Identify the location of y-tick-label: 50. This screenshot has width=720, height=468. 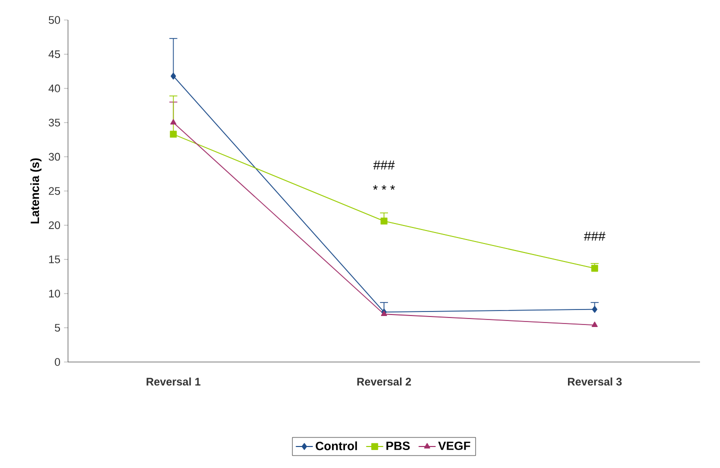
(54, 20).